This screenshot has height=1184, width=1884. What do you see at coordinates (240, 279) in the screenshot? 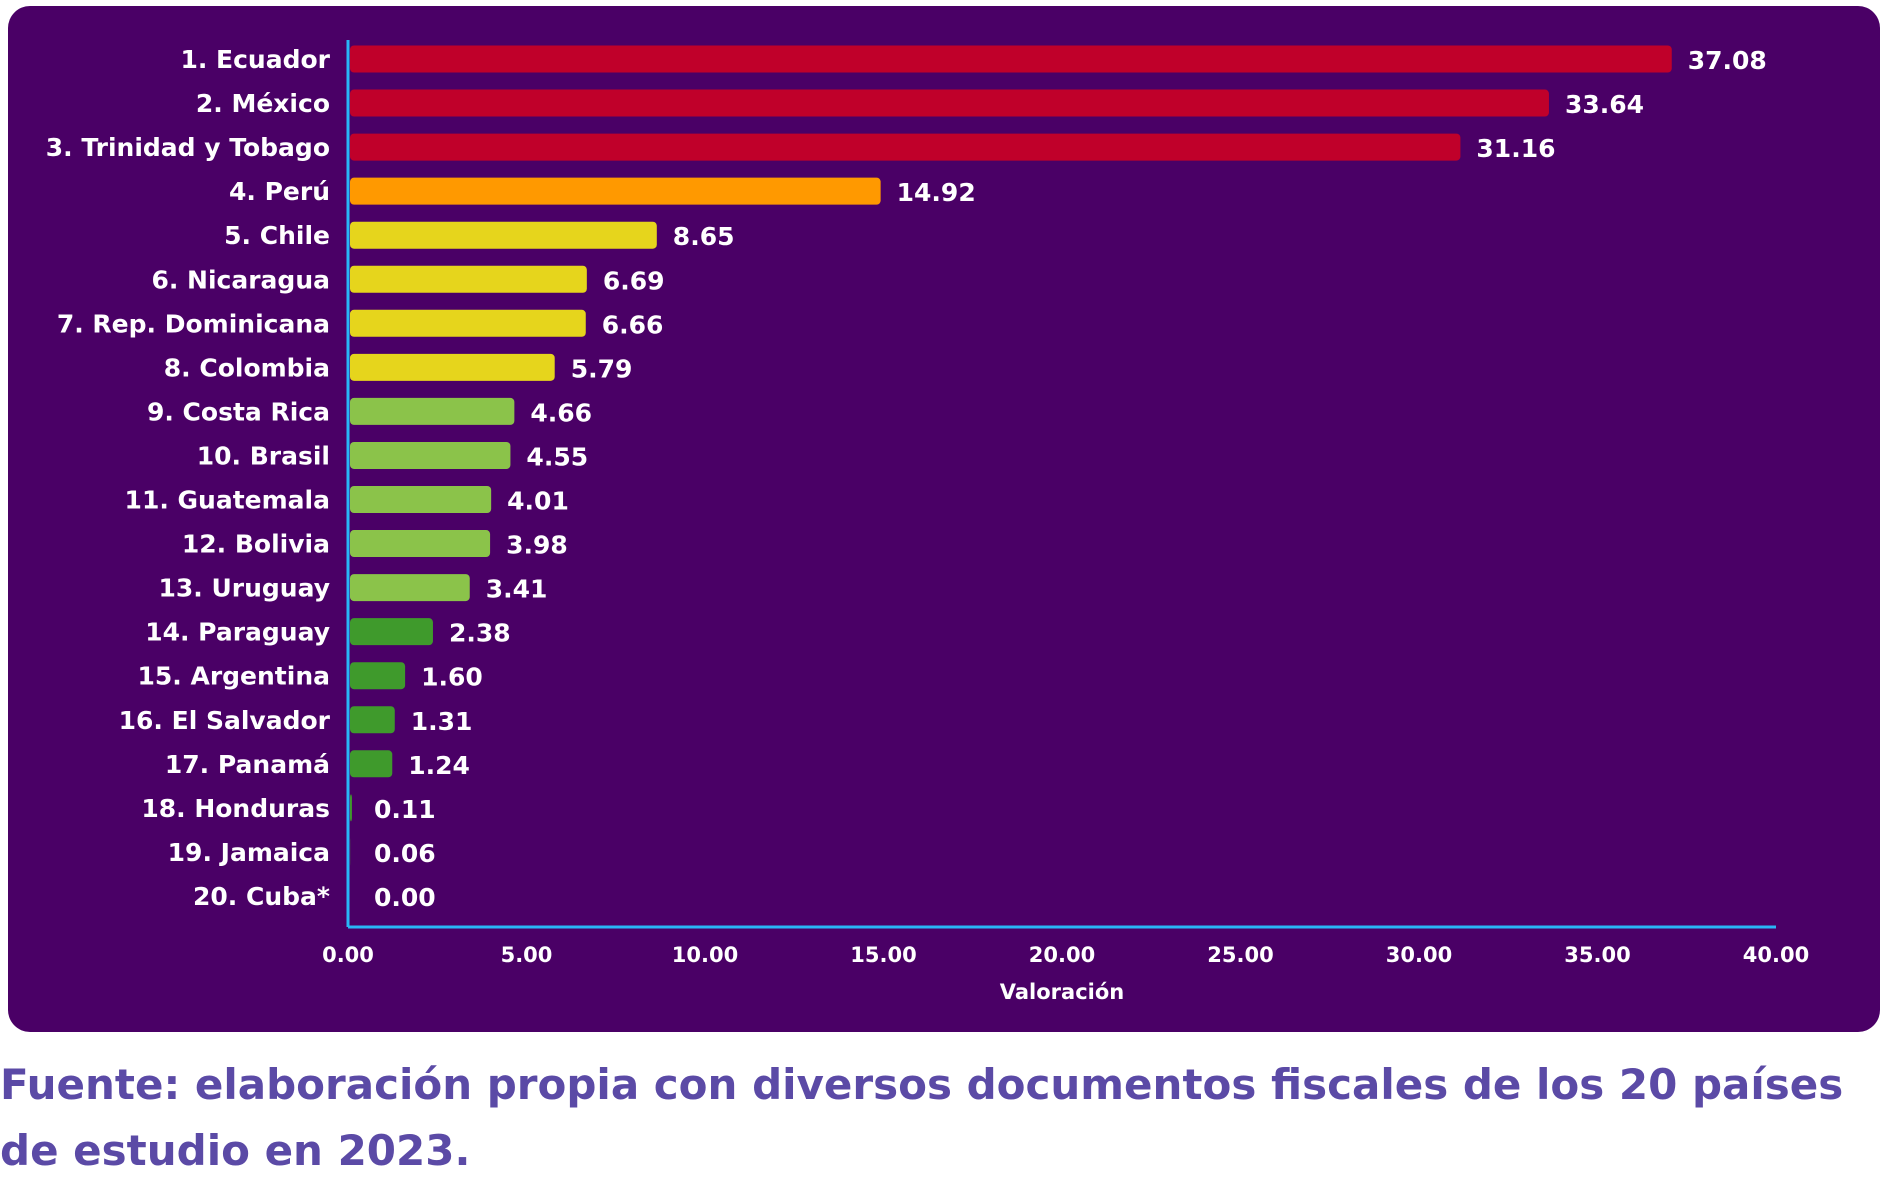
I see `category-label: 6. Nicaragua` at bounding box center [240, 279].